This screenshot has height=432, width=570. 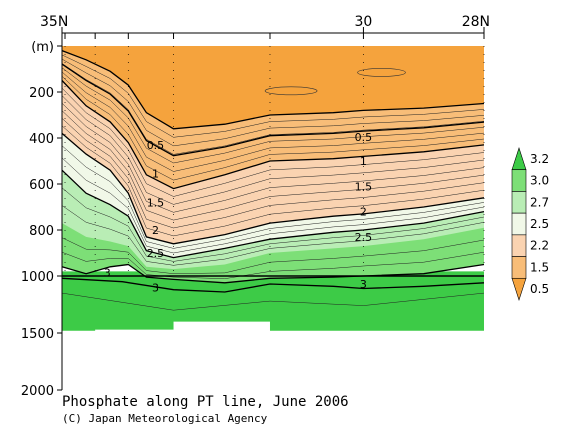 What do you see at coordinates (37, 334) in the screenshot?
I see `y-tick-label: 1500` at bounding box center [37, 334].